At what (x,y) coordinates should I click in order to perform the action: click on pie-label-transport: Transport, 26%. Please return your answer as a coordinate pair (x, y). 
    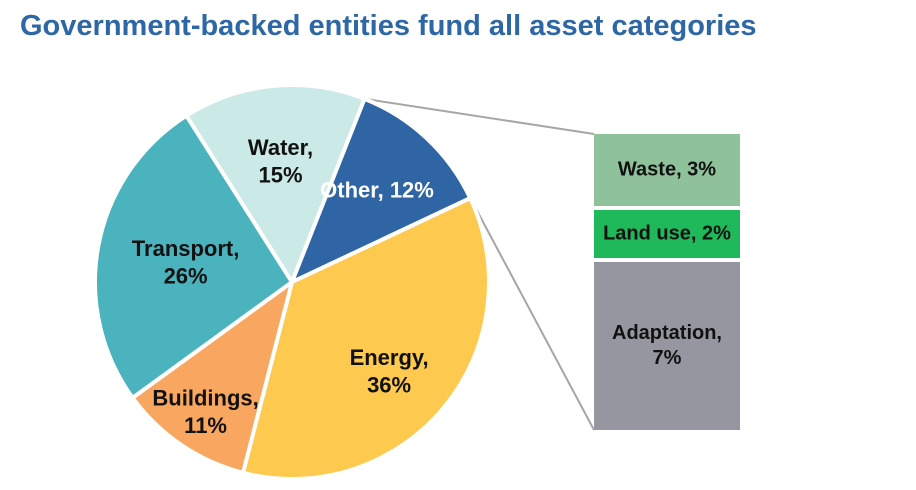
    Looking at the image, I should click on (186, 262).